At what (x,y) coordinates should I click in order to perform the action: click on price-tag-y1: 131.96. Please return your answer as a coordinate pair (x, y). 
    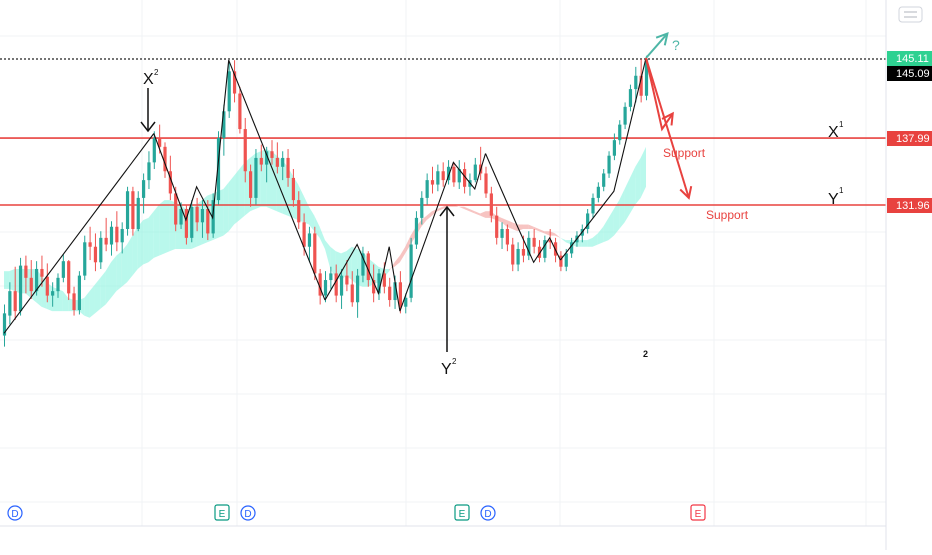
    Looking at the image, I should click on (909, 205).